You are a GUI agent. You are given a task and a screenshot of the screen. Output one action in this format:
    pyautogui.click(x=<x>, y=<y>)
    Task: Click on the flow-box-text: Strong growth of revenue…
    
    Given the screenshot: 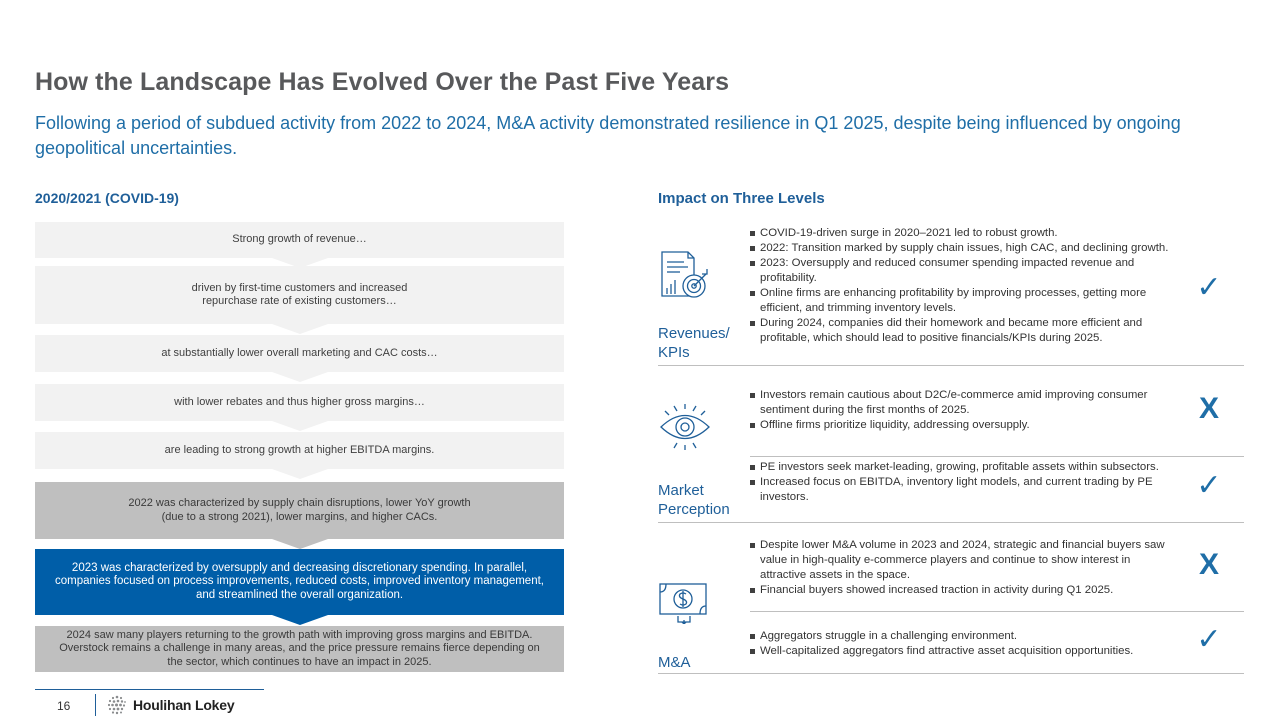 What is the action you would take?
    pyautogui.click(x=299, y=239)
    